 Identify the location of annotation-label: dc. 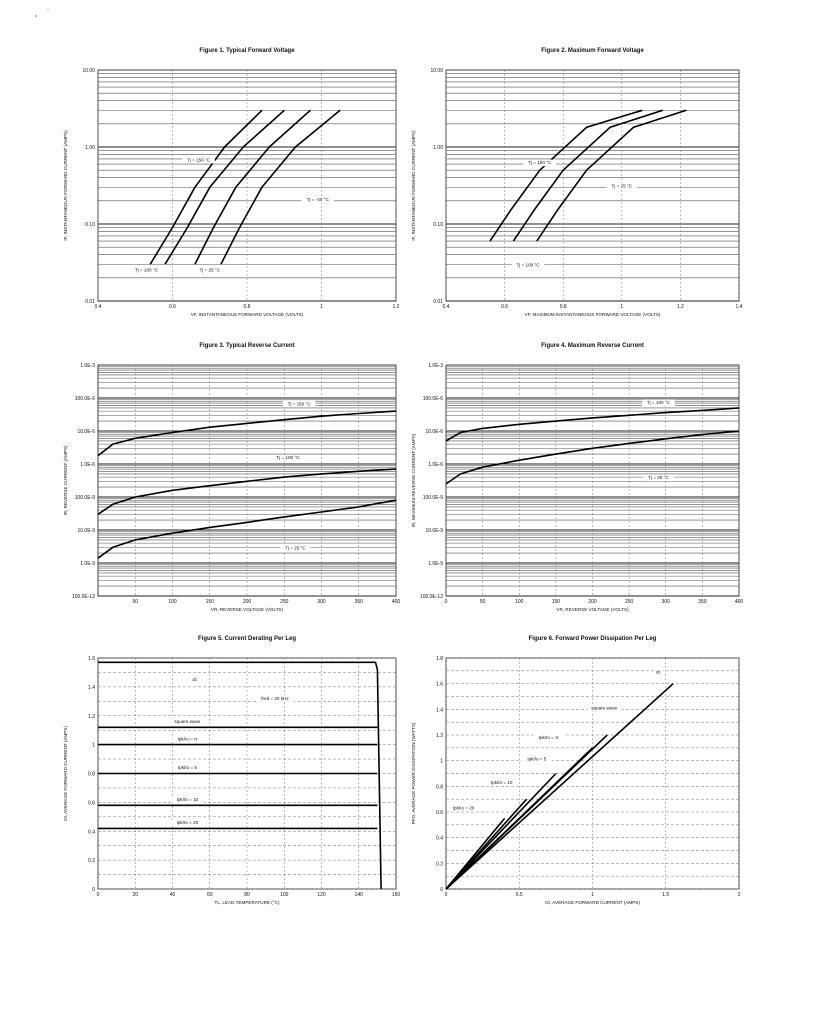
(195, 679).